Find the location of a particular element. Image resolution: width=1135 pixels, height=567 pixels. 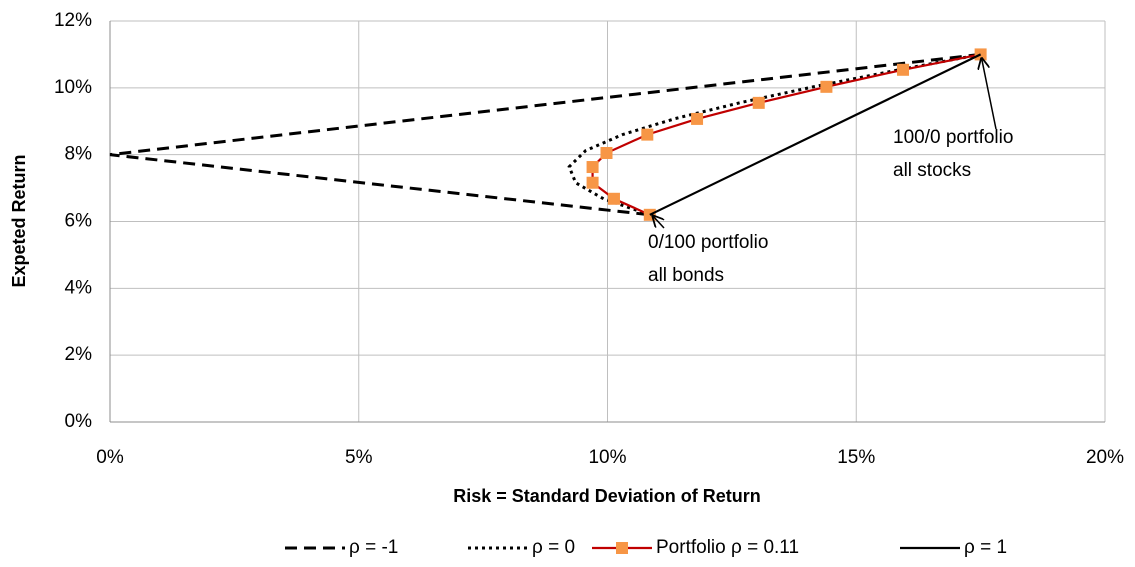

annotation-text: 100/0 portfolio is located at coordinates (953, 137).